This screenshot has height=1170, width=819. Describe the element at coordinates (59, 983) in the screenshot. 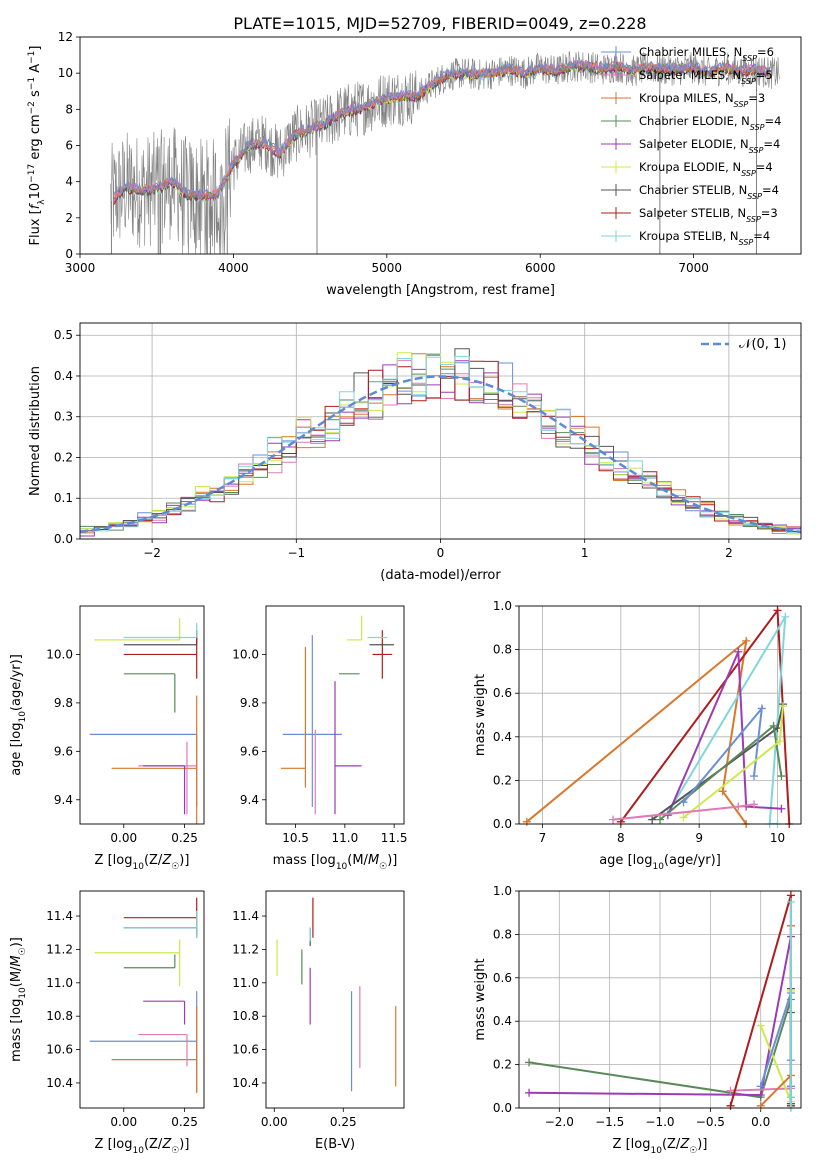

I see `y-tick-label: 11.0` at that location.